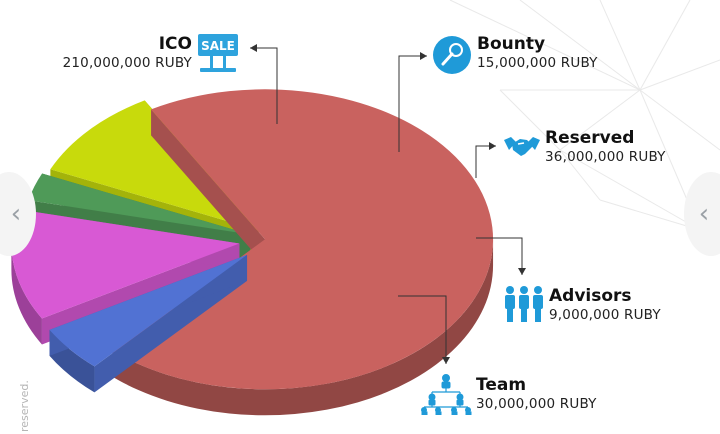 The image size is (720, 434). Describe the element at coordinates (218, 46) in the screenshot. I see `sale-sign-text: SALE` at that location.